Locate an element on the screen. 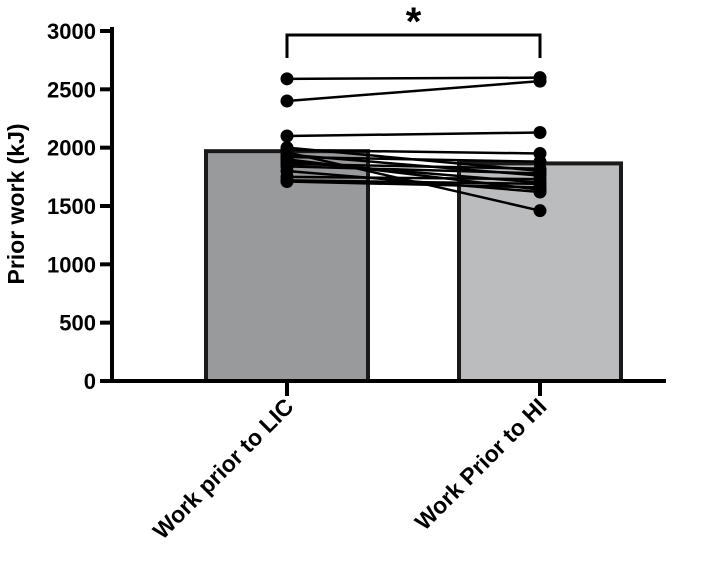 Image resolution: width=709 pixels, height=572 pixels. points-layer is located at coordinates (413, 144).